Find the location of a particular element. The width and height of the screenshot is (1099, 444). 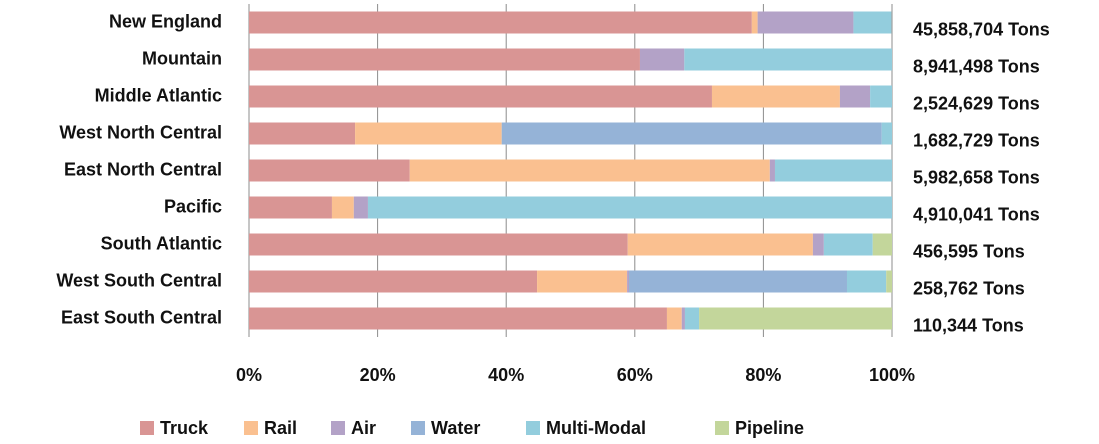

x-tick-label: 20% is located at coordinates (378, 375).